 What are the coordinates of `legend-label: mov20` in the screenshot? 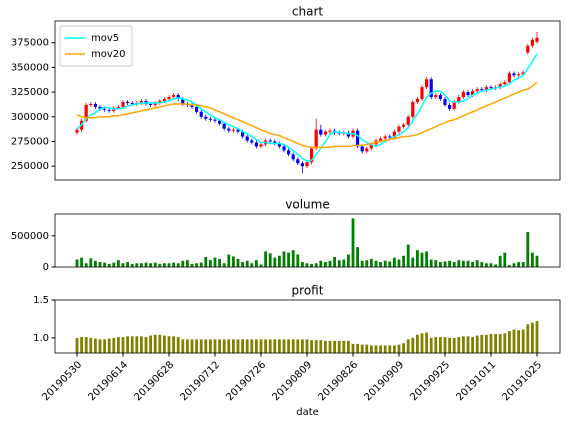 It's located at (108, 54).